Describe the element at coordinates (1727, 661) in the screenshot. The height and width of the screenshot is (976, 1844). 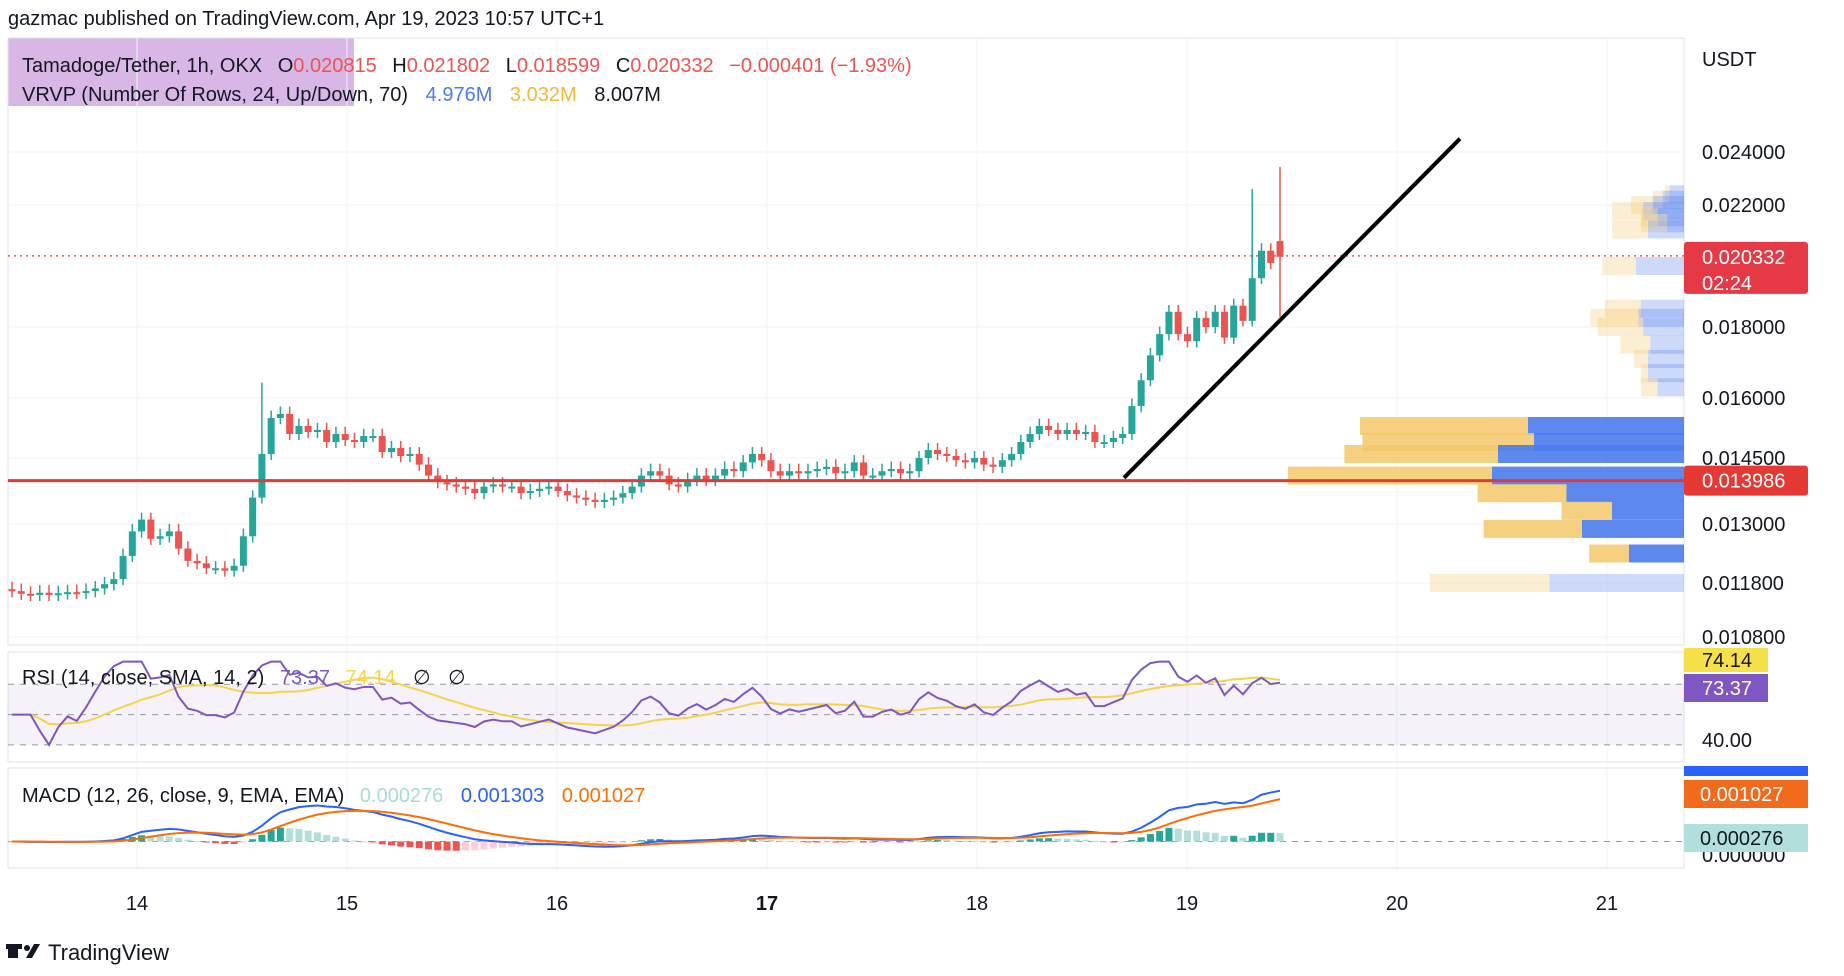
I see `rsi-sma-tag-value: 74.14` at that location.